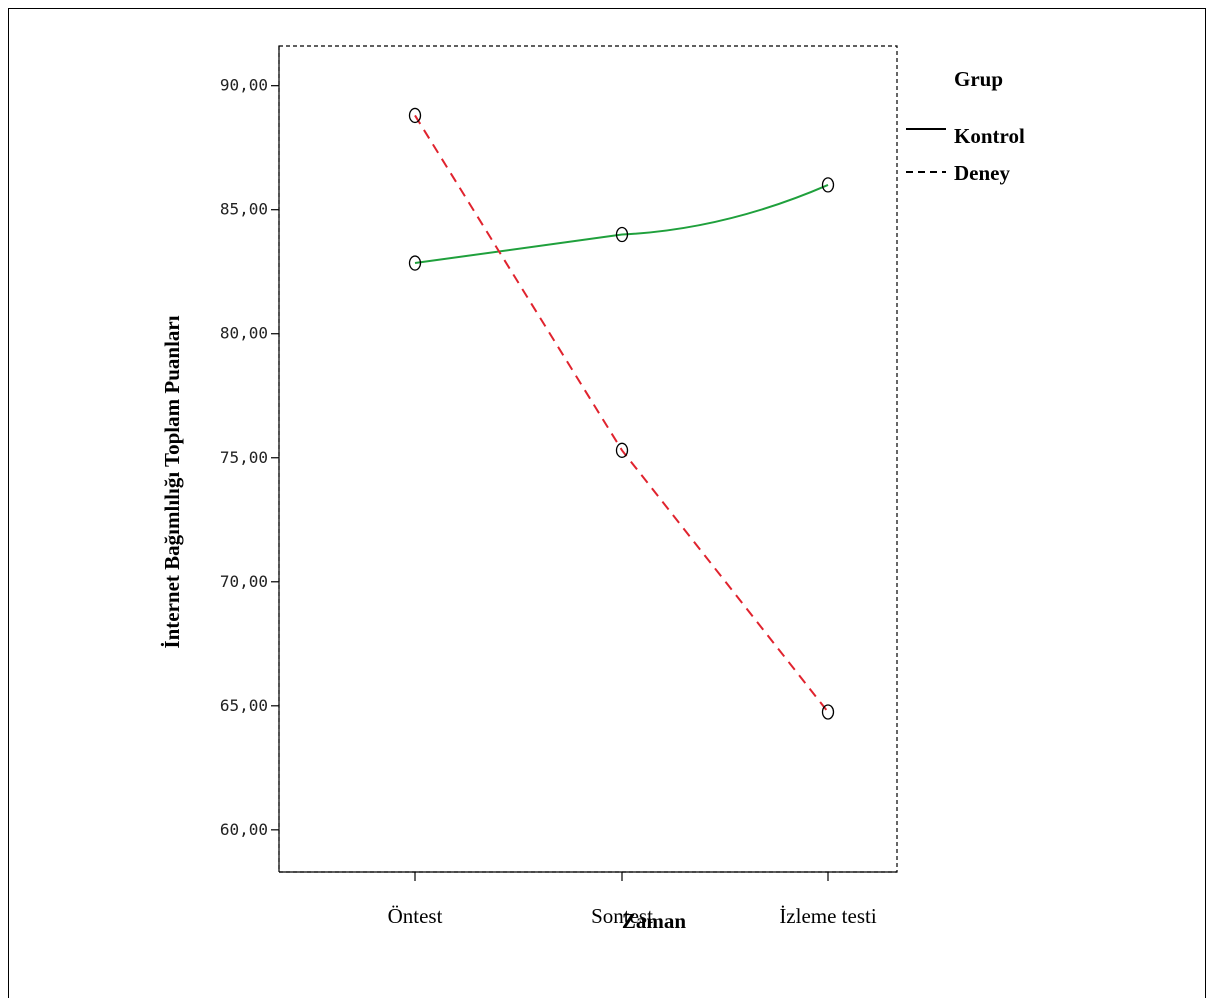 The height and width of the screenshot is (999, 1215). I want to click on y-tick-label: 85,00, so click(244, 209).